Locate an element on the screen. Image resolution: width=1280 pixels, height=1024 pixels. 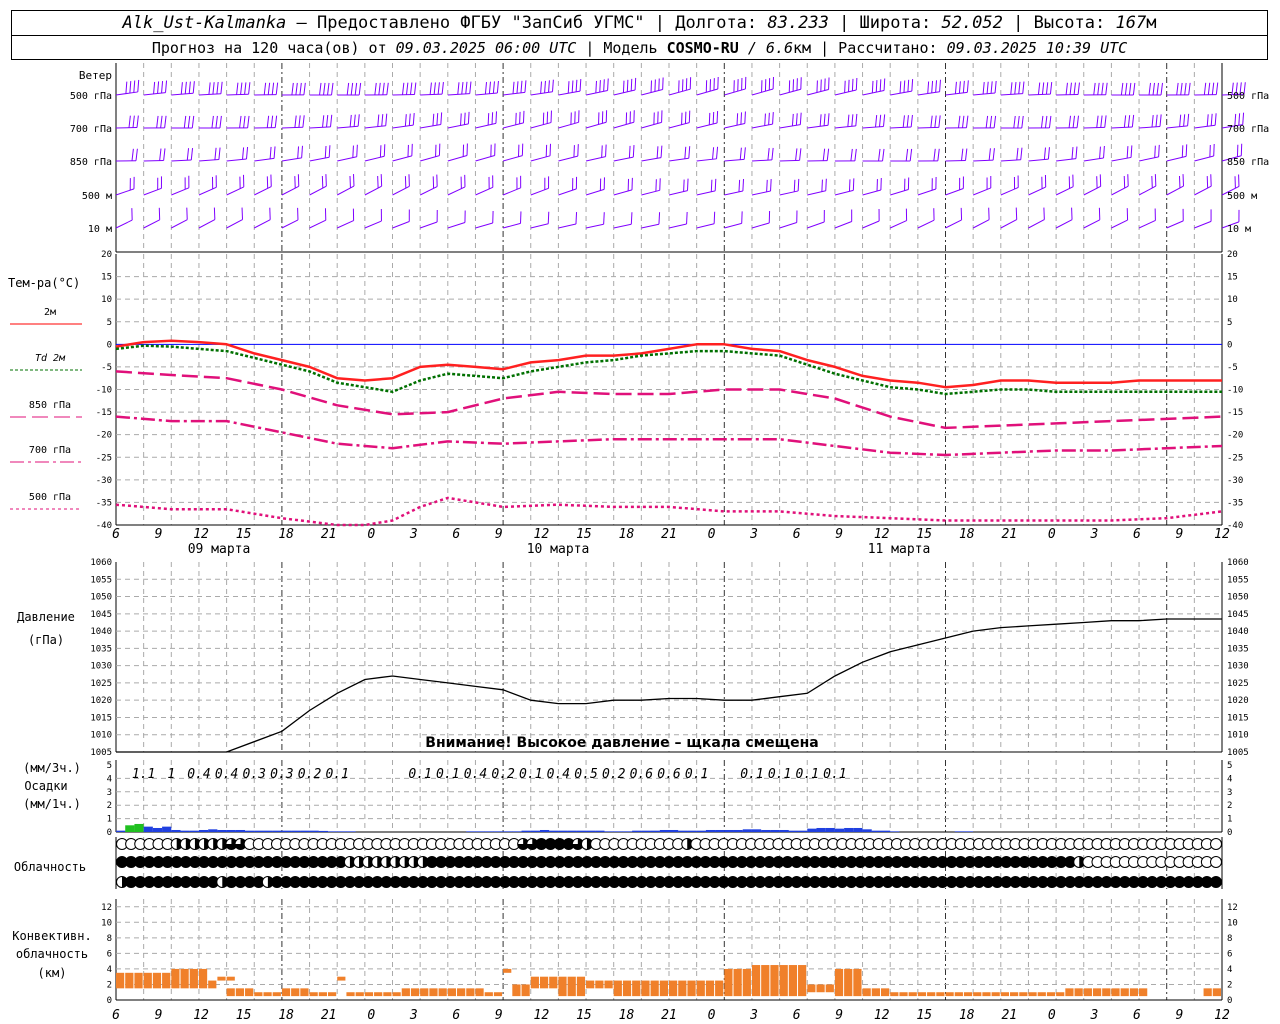
pressure-tick-right: 1045 is located at coordinates (1238, 615).